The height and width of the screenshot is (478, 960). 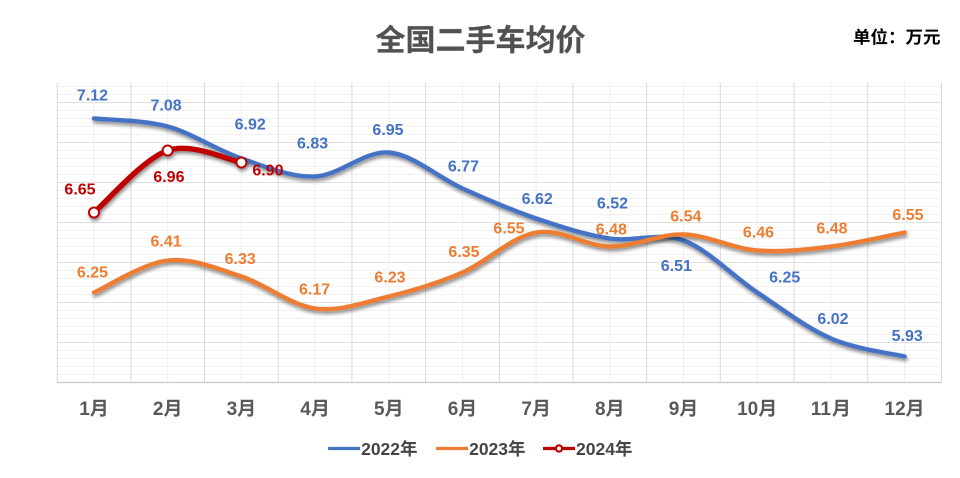 What do you see at coordinates (240, 259) in the screenshot?
I see `svg-text: 6.33` at bounding box center [240, 259].